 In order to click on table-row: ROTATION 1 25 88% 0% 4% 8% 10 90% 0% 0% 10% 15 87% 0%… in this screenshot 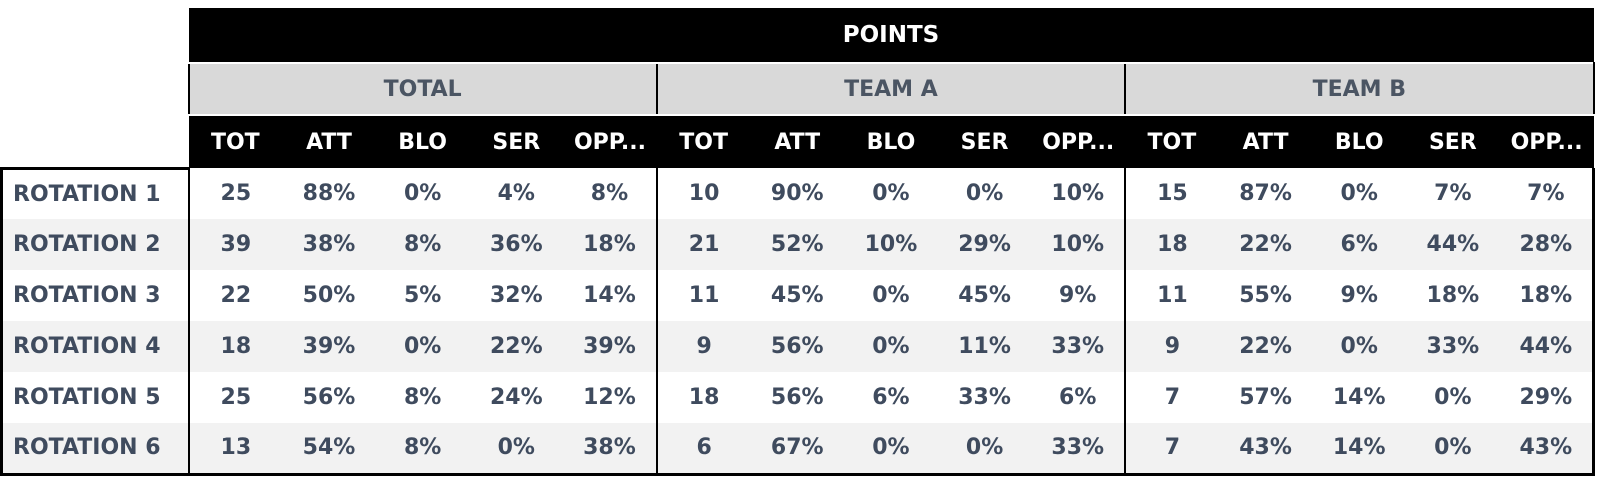, I will do `click(797, 193)`.